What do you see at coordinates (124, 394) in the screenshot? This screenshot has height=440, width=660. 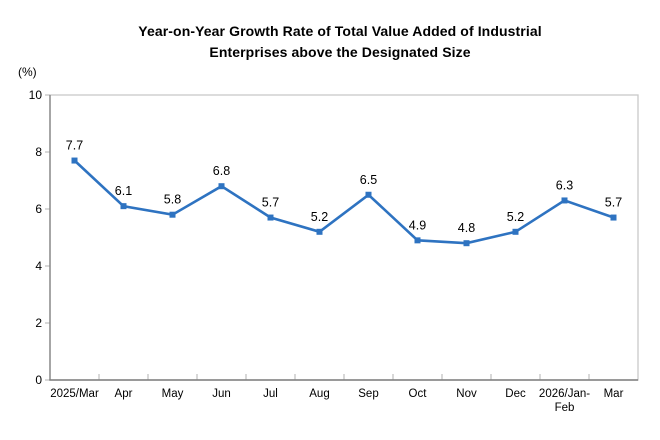 I see `x-tick-label: Apr` at bounding box center [124, 394].